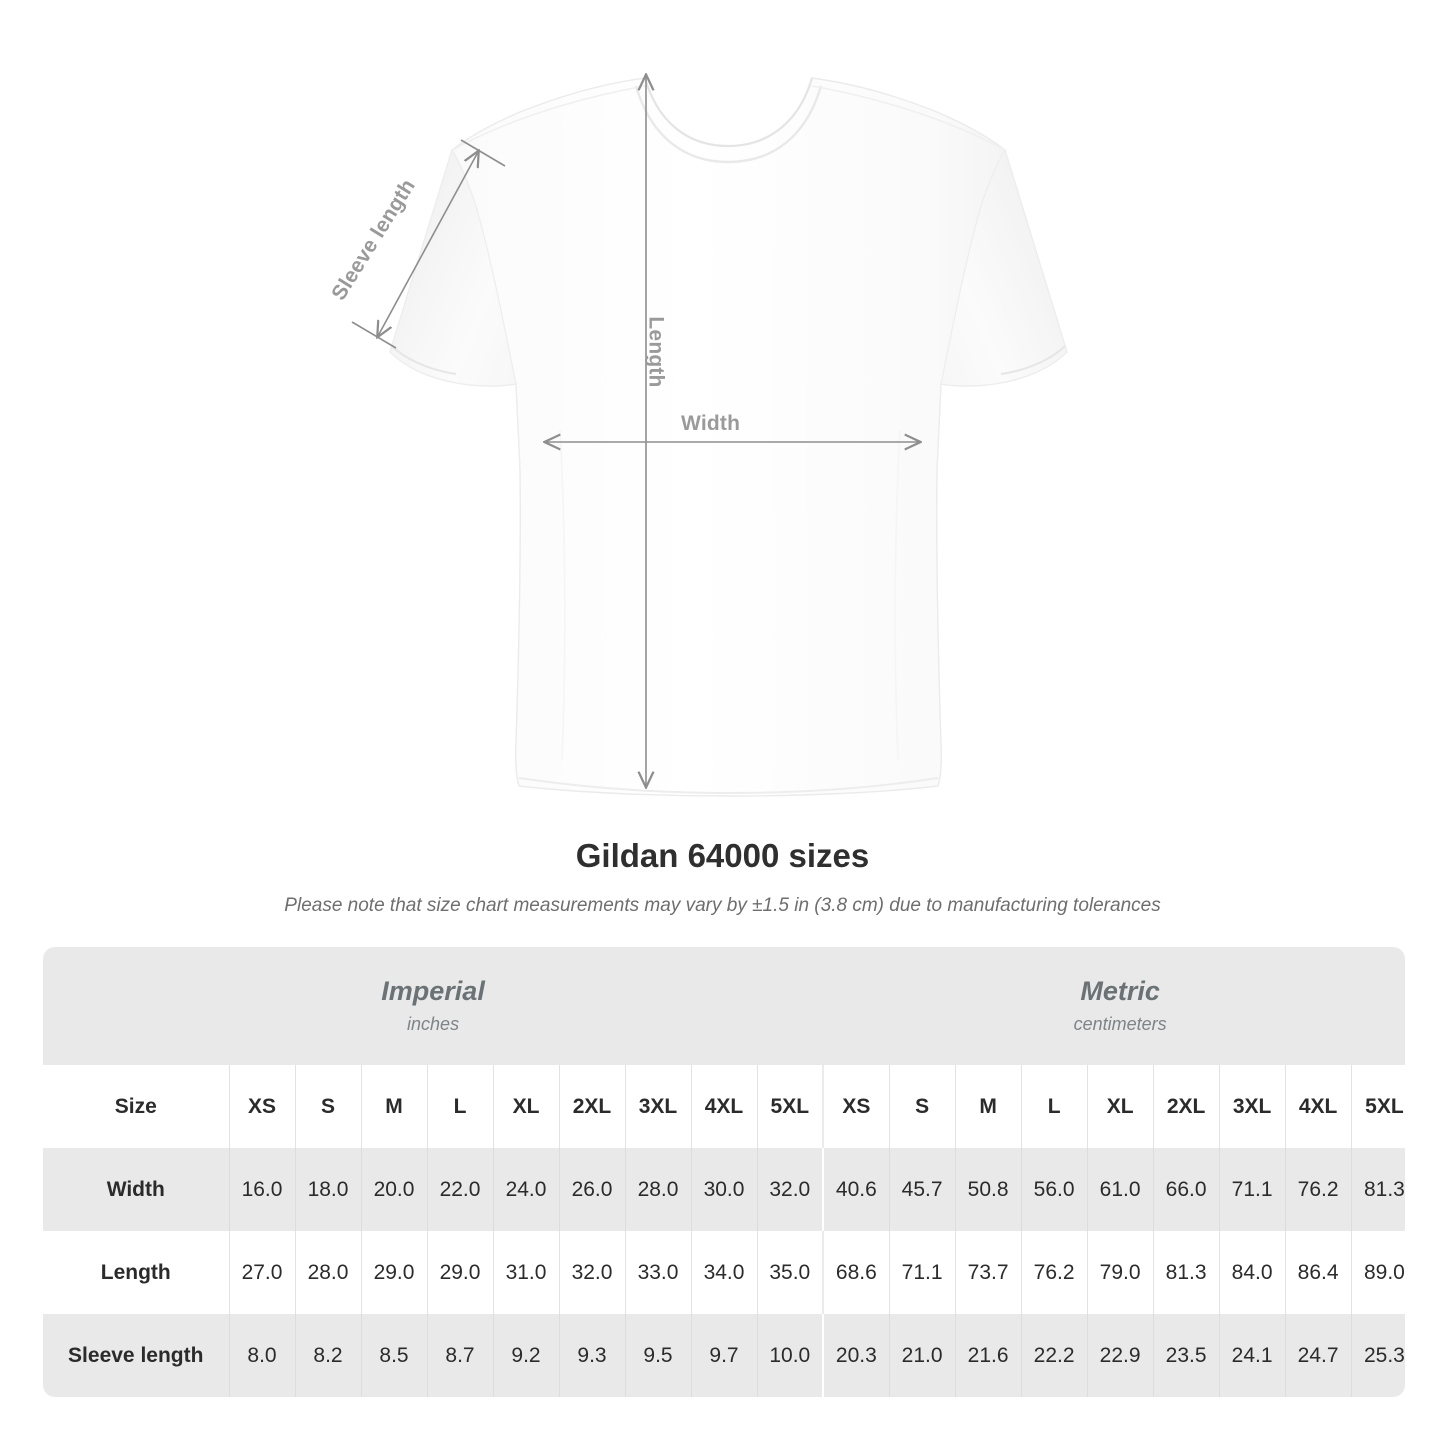 Image resolution: width=1445 pixels, height=1445 pixels. I want to click on cell-width-met-6: 71.1, so click(1252, 1189).